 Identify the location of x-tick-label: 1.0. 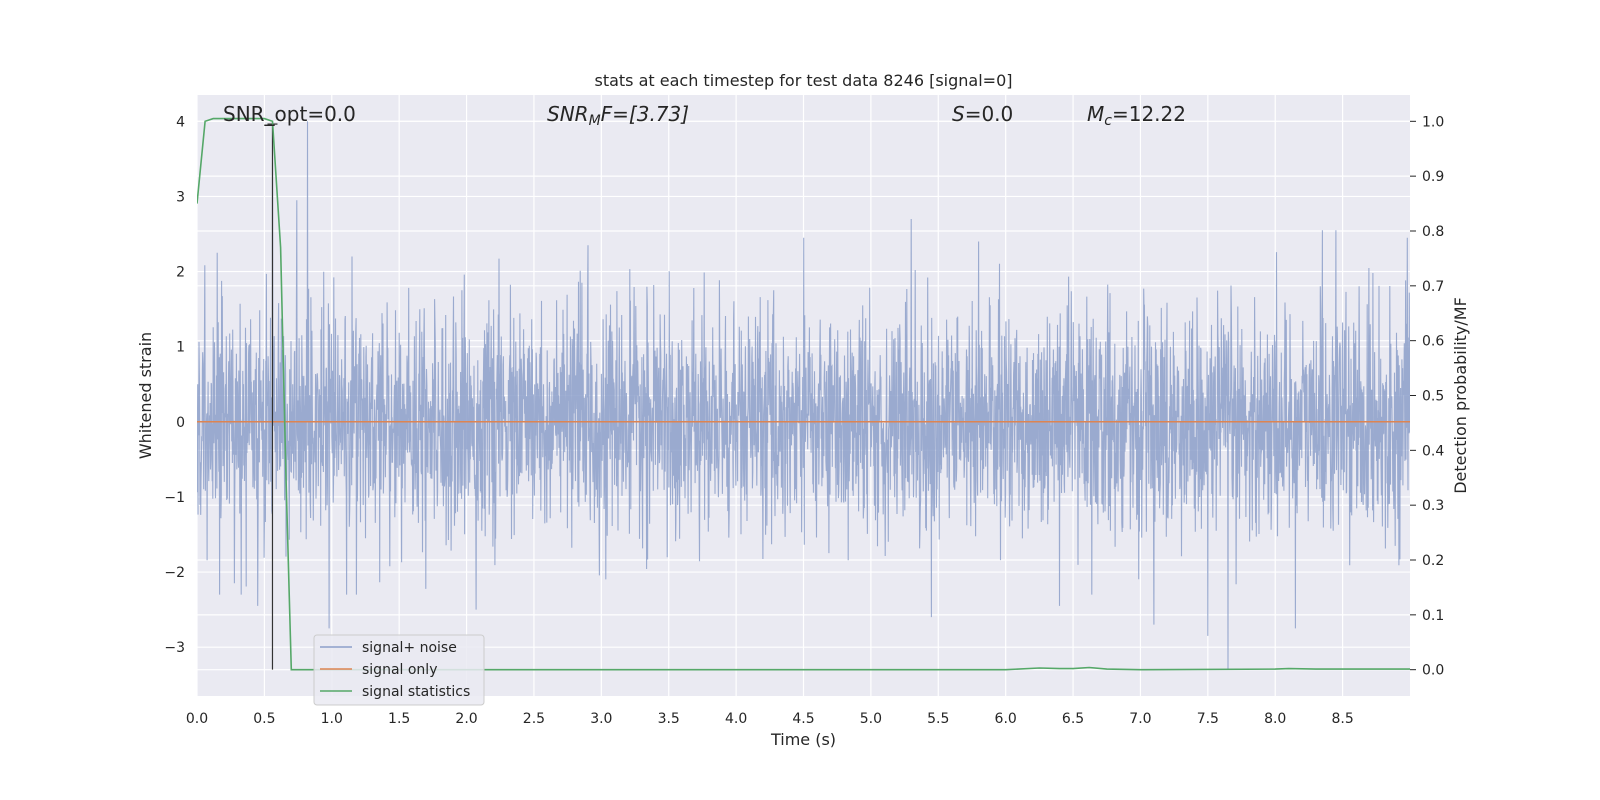
(332, 719).